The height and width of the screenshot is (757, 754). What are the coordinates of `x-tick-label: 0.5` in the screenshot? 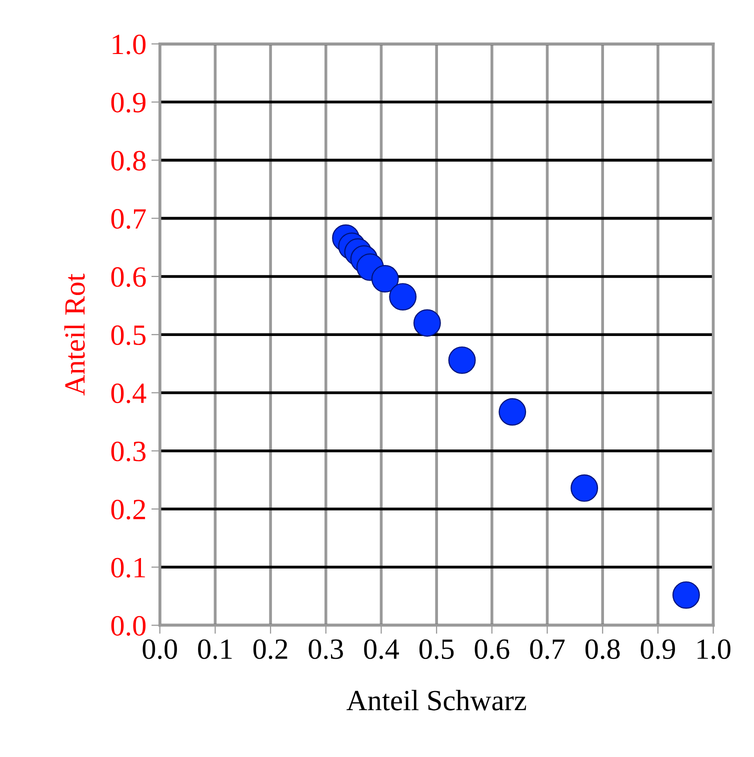 It's located at (436, 649).